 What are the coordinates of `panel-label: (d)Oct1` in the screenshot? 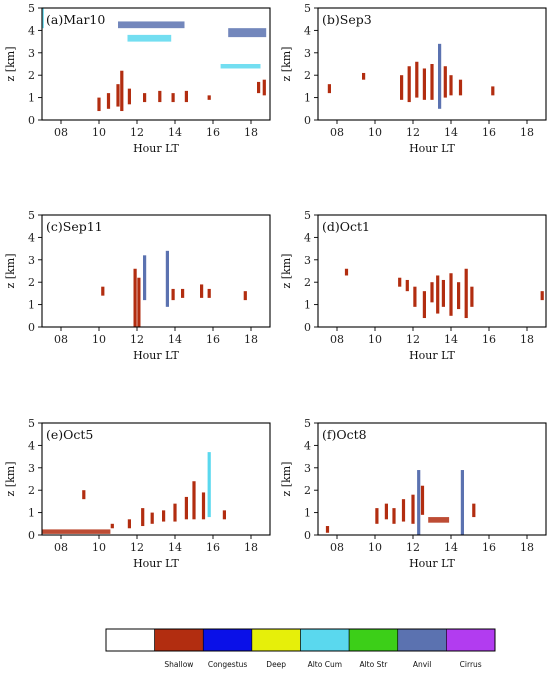 It's located at (346, 226).